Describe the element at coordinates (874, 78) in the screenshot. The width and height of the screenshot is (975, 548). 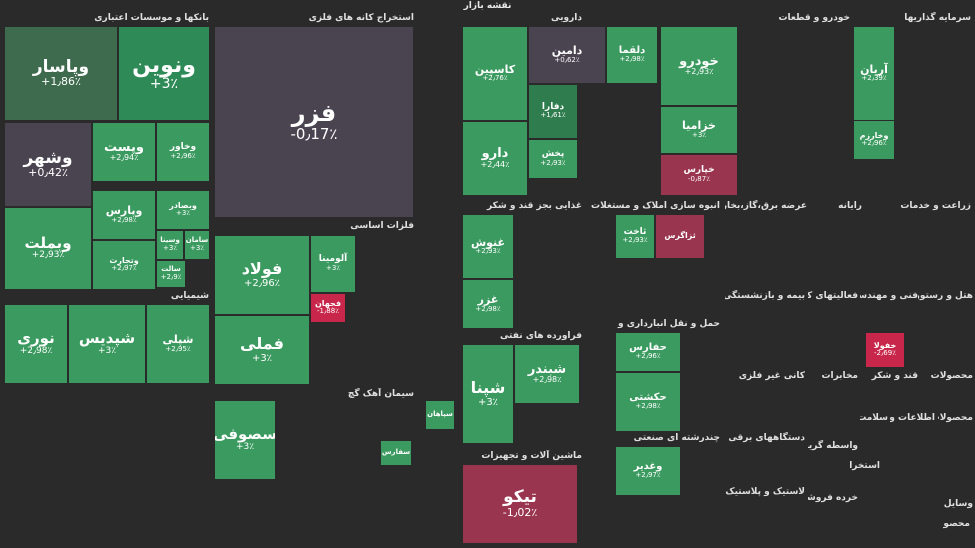
I see `stock-change: +2٫39٪` at that location.